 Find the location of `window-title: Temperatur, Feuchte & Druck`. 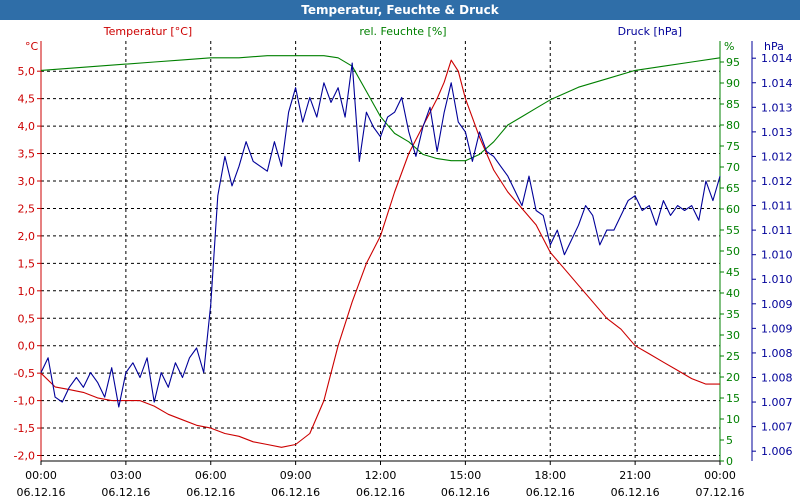

window-title: Temperatur, Feuchte & Druck is located at coordinates (400, 10).